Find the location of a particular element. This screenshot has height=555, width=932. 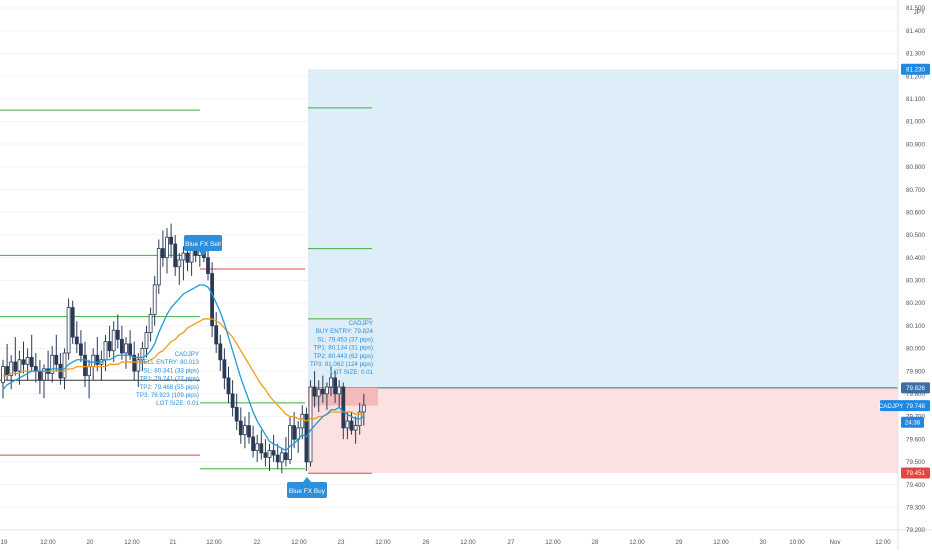

y-tick-label: 80.600 is located at coordinates (915, 212).